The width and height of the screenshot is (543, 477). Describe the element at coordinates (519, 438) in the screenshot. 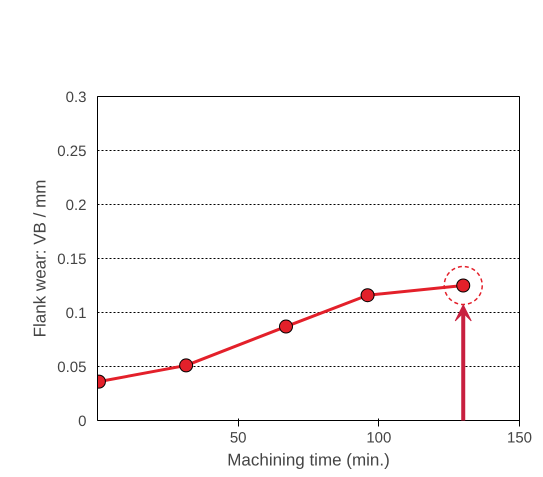

I see `x-tick-label: 150` at that location.